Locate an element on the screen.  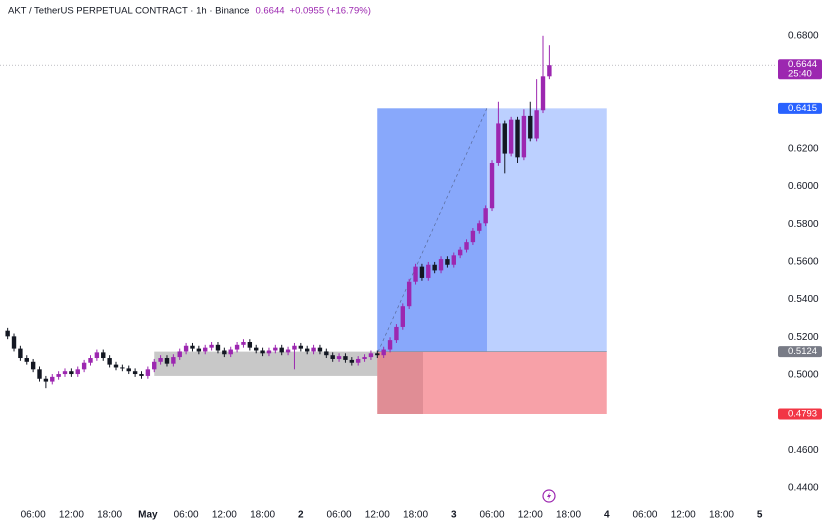
y-tick-label: 0.5000 is located at coordinates (803, 375).